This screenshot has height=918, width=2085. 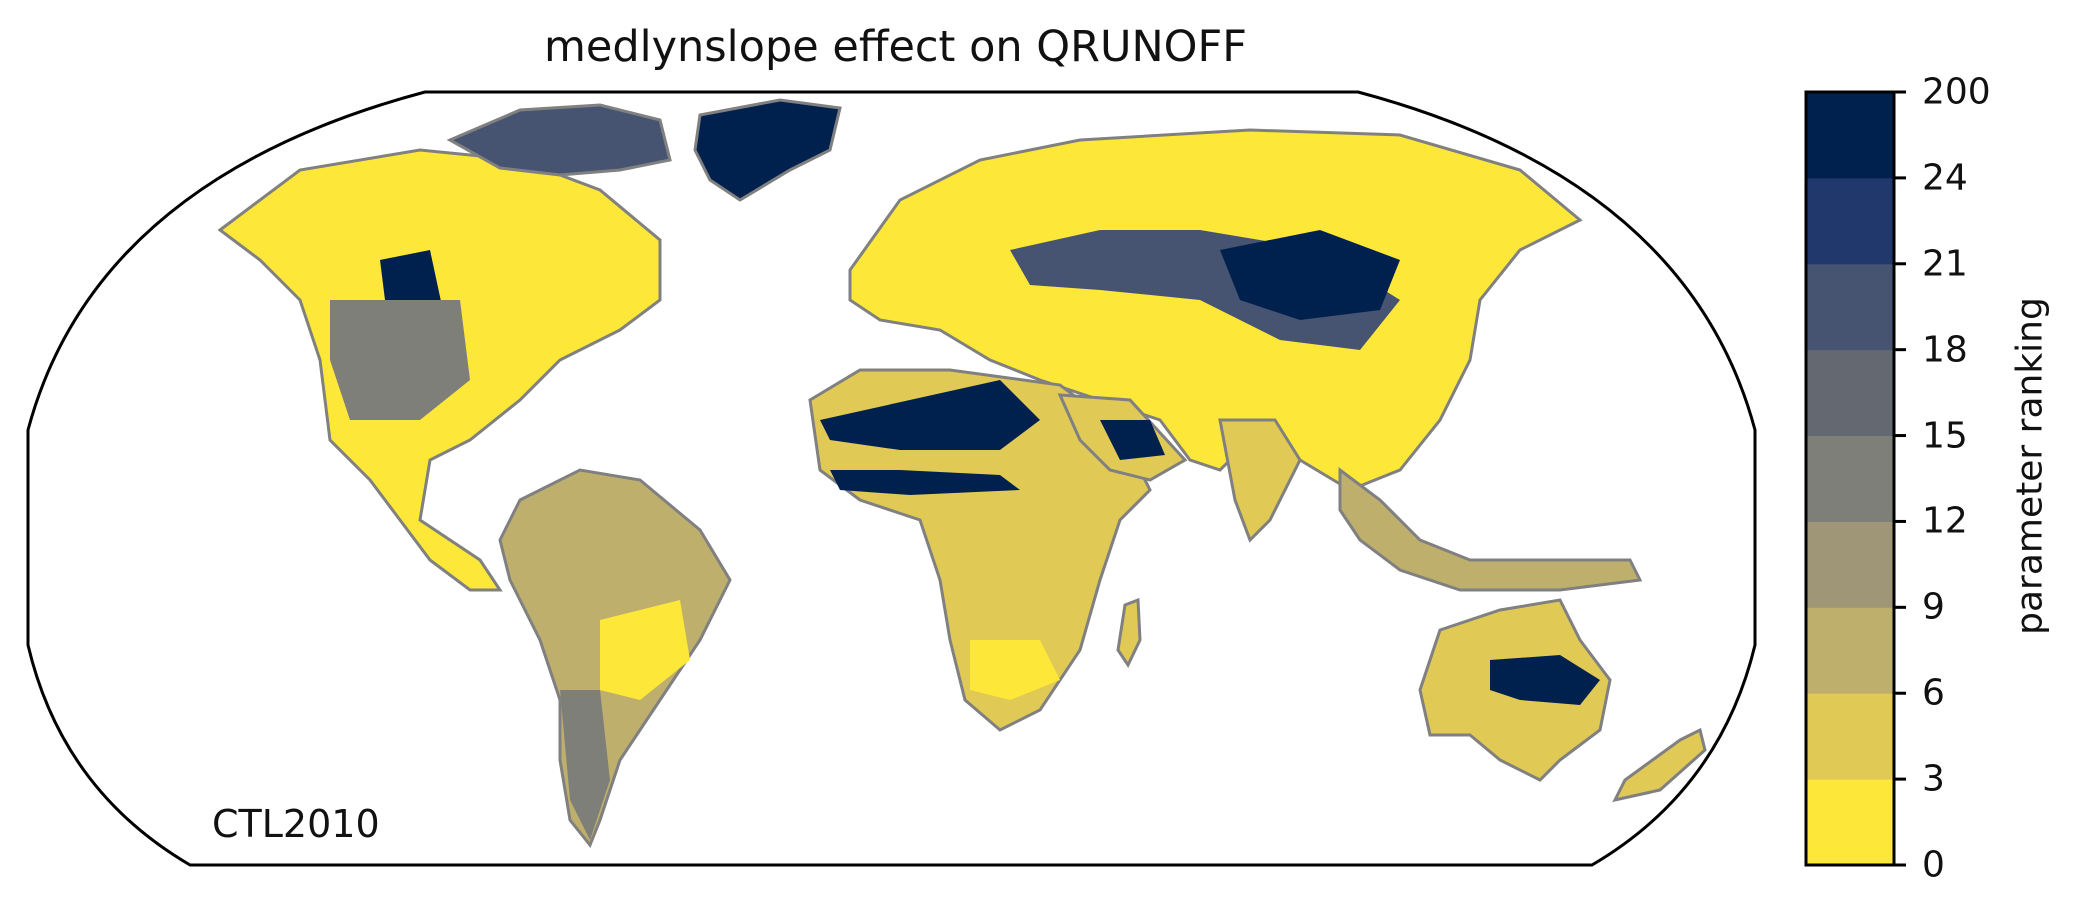 I want to click on colorbar-tick-label: 12, so click(x=1945, y=521).